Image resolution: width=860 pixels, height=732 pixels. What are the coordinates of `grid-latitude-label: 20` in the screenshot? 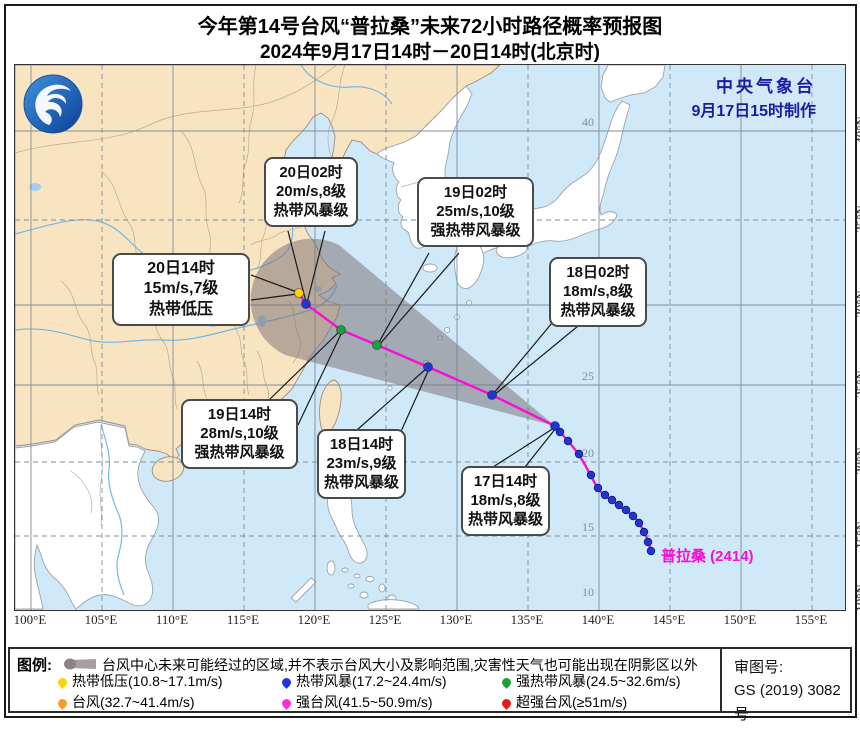 It's located at (588, 453).